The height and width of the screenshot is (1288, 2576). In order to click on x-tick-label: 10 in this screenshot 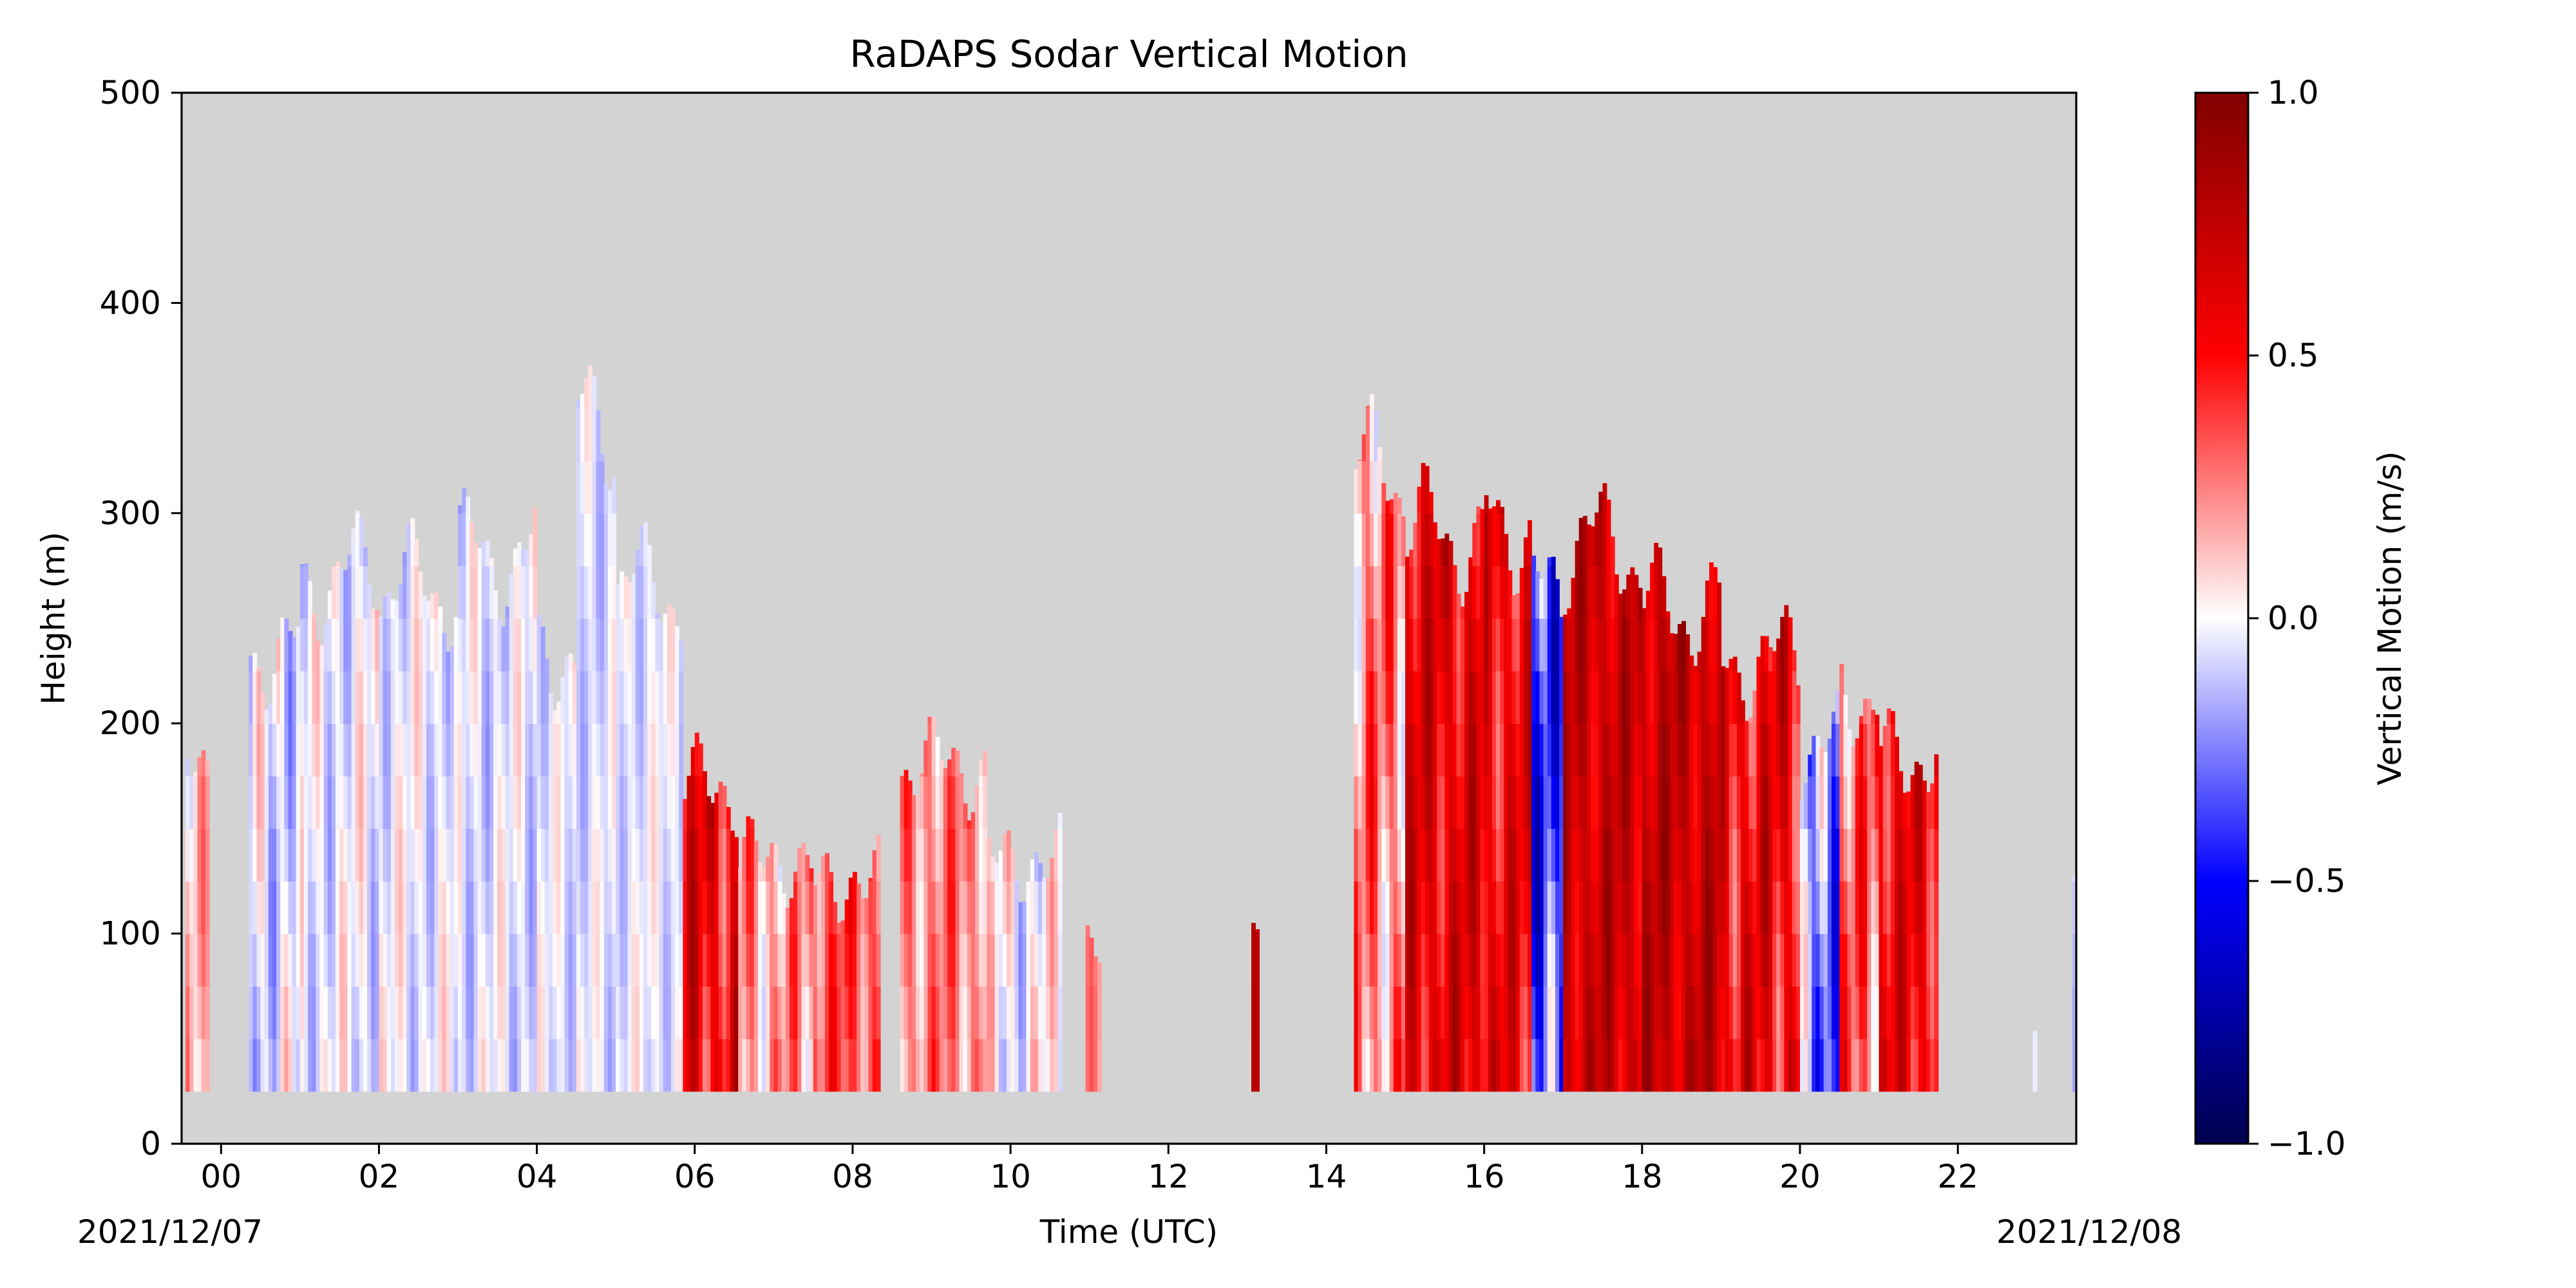, I will do `click(1010, 1176)`.